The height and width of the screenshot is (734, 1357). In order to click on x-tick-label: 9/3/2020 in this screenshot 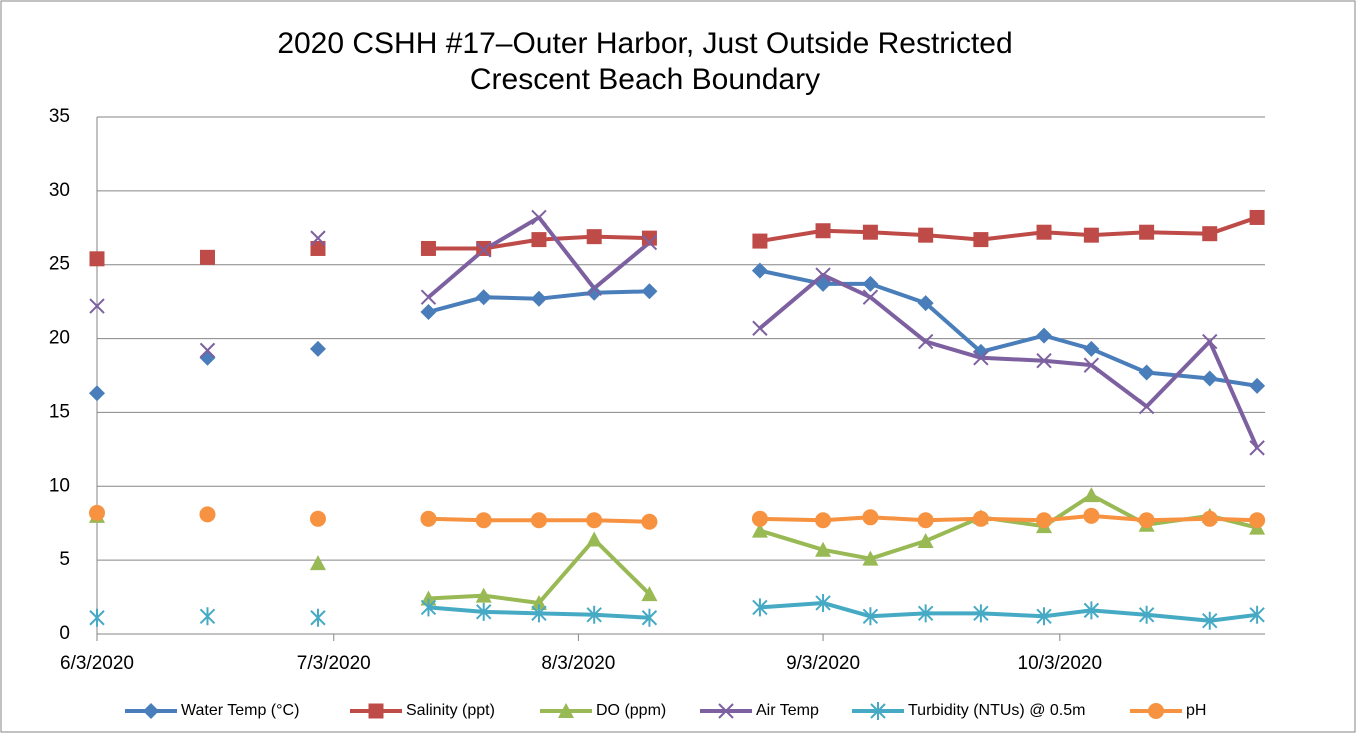, I will do `click(823, 663)`.